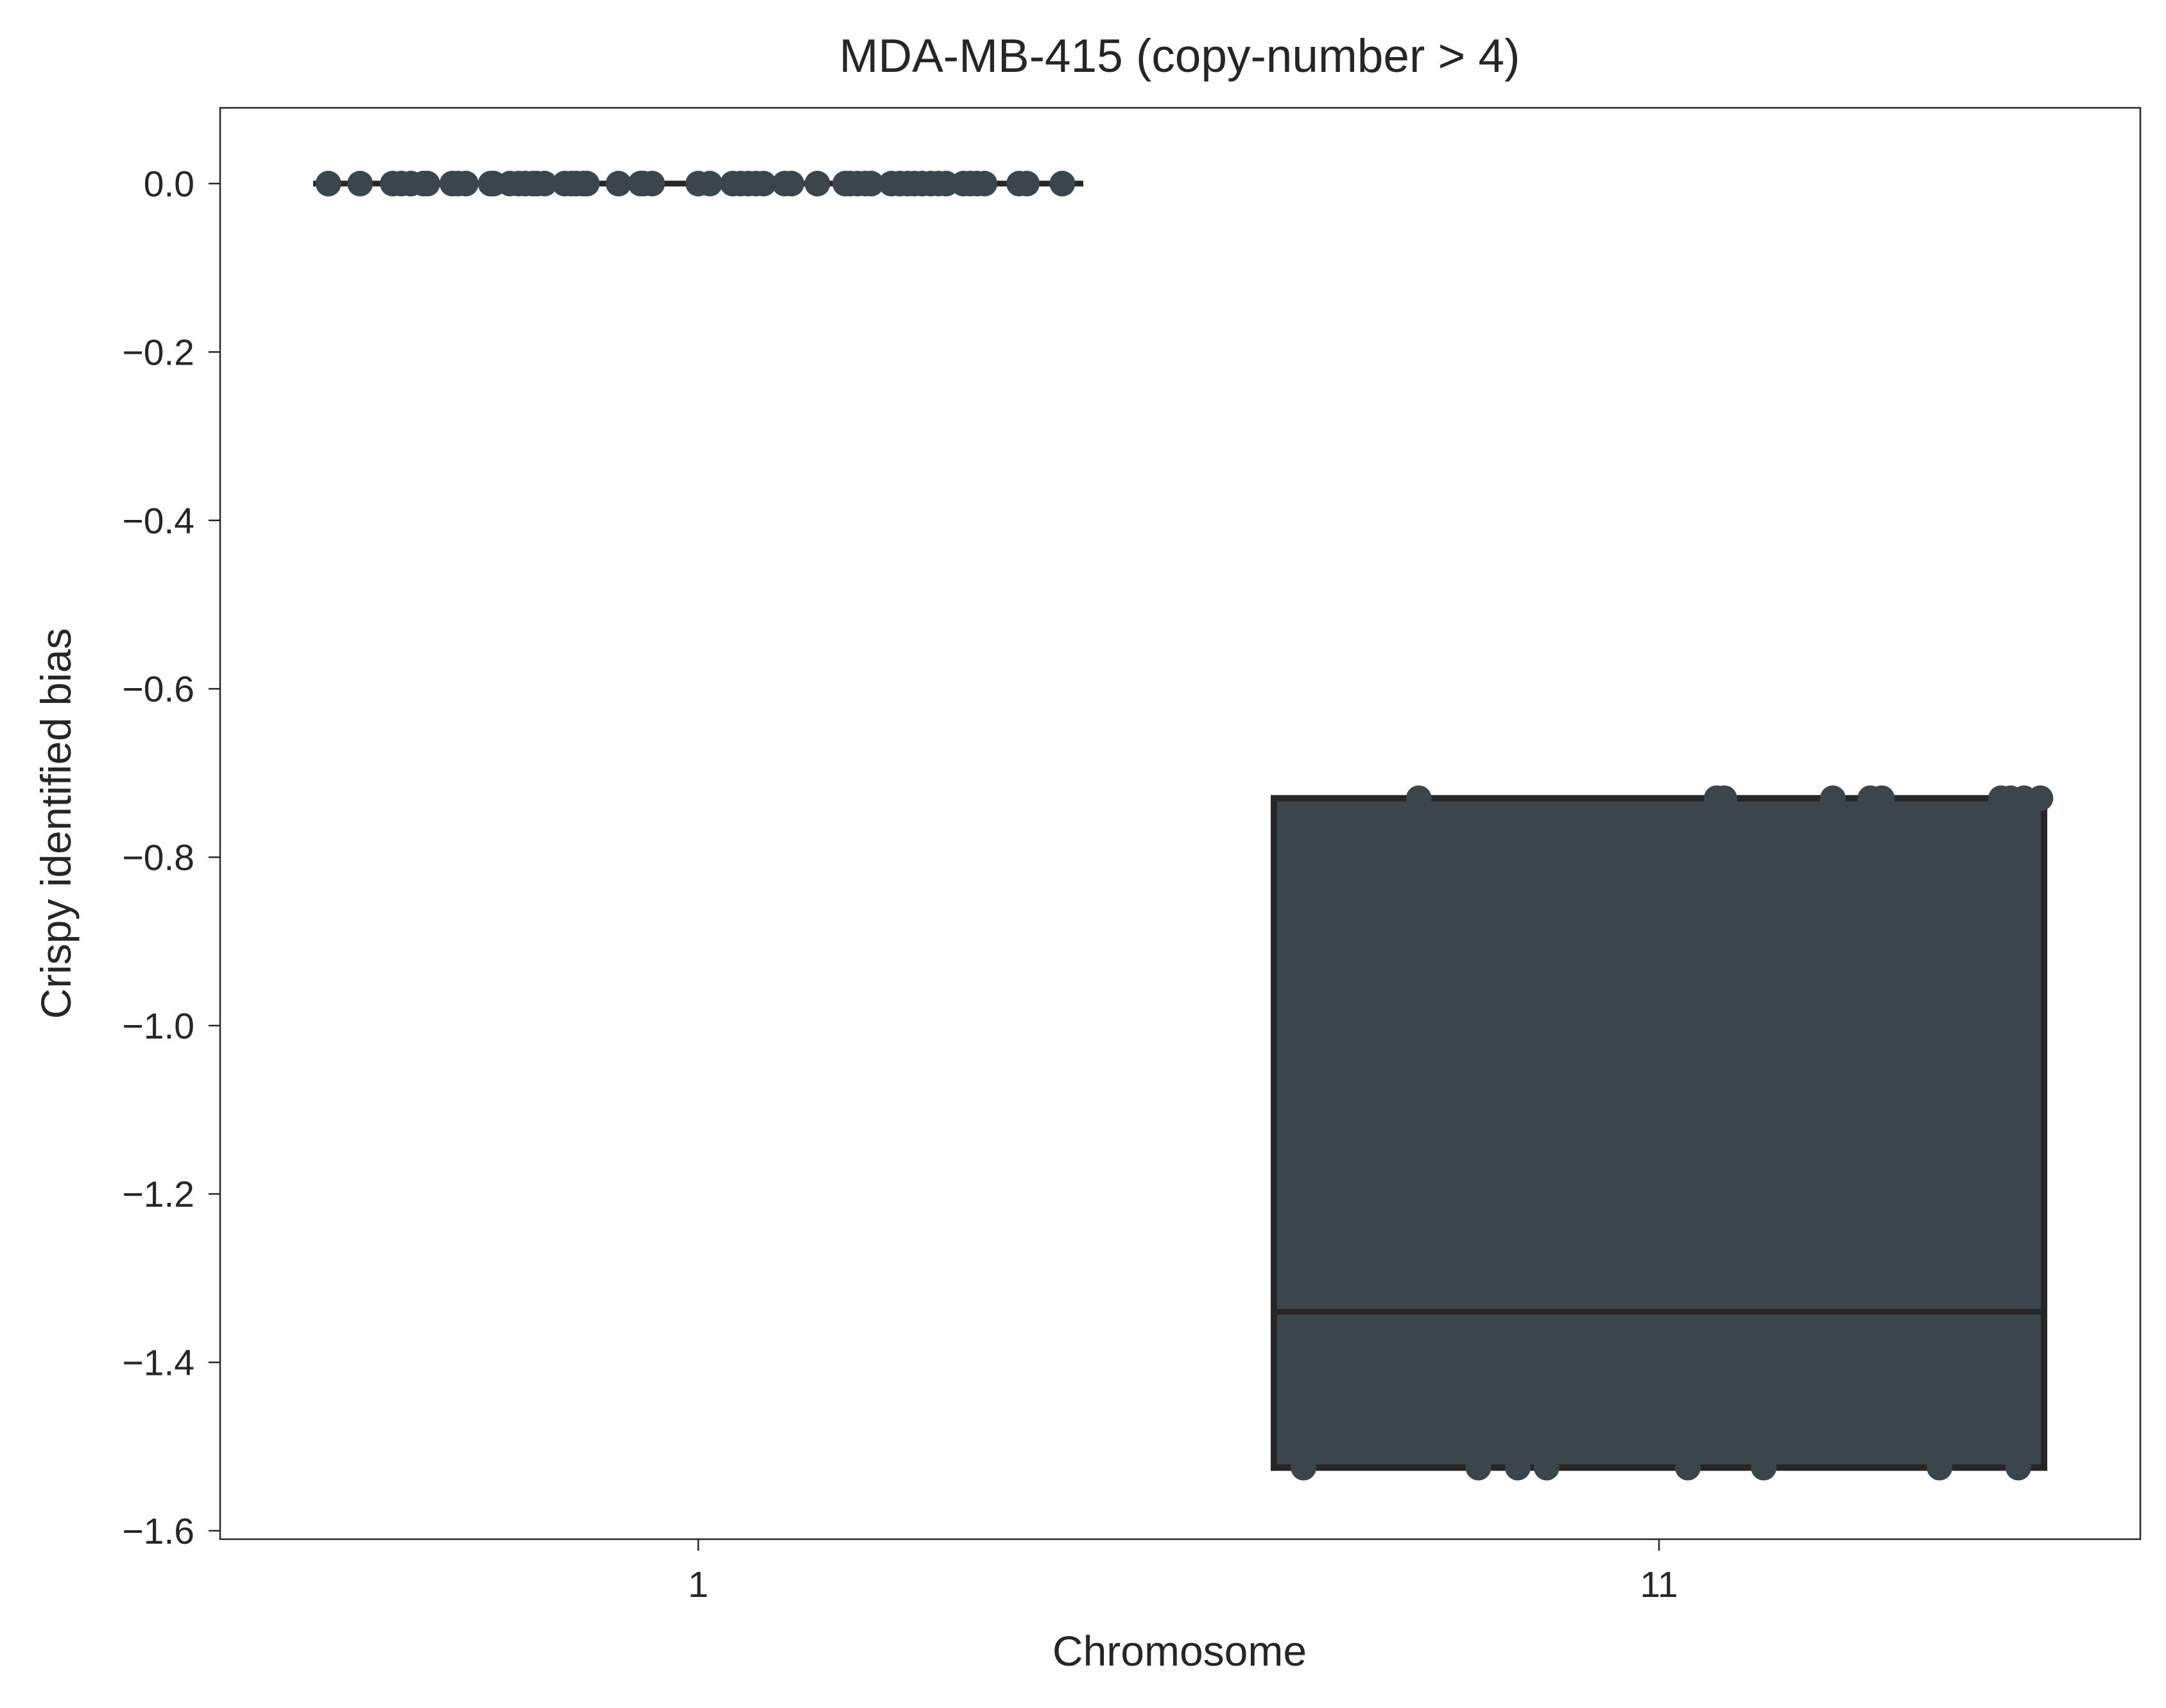 The height and width of the screenshot is (1708, 2166). What do you see at coordinates (158, 1532) in the screenshot?
I see `y-tick-label: −1.6` at bounding box center [158, 1532].